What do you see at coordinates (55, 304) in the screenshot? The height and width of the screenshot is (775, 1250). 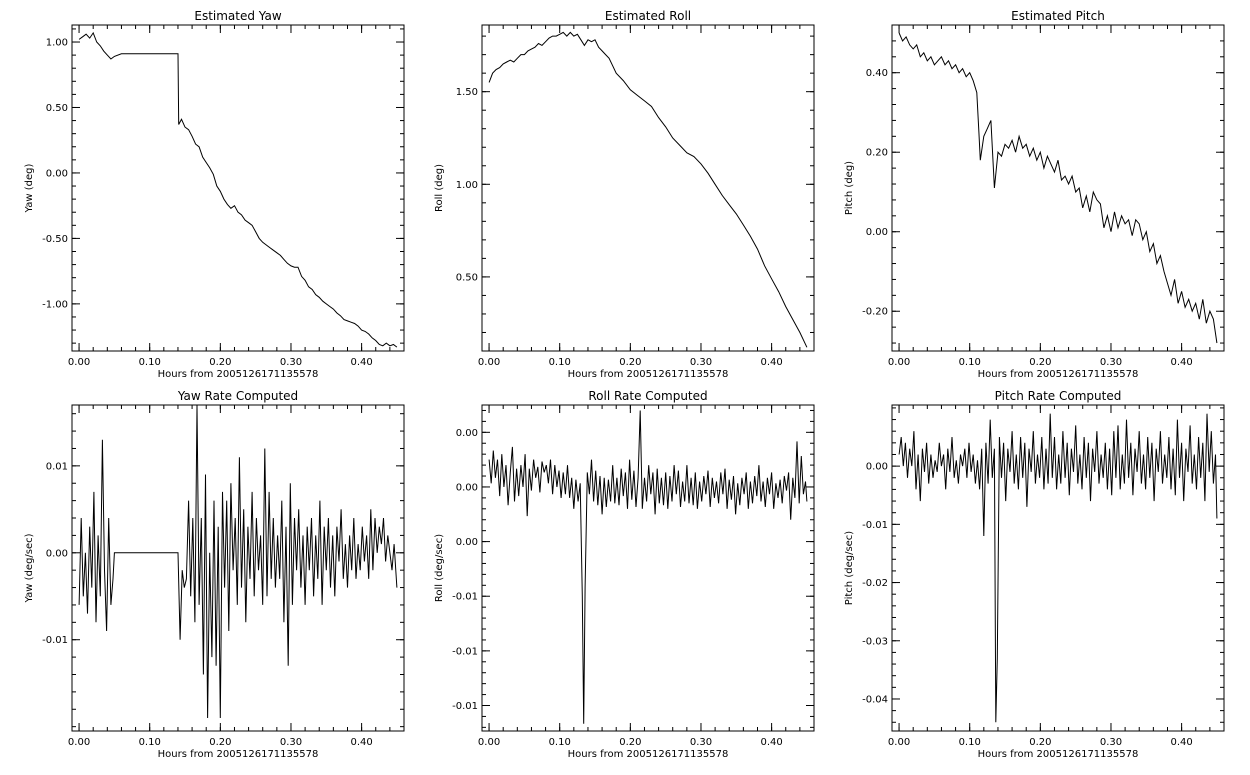 I see `y-tick-label: -1.00` at bounding box center [55, 304].